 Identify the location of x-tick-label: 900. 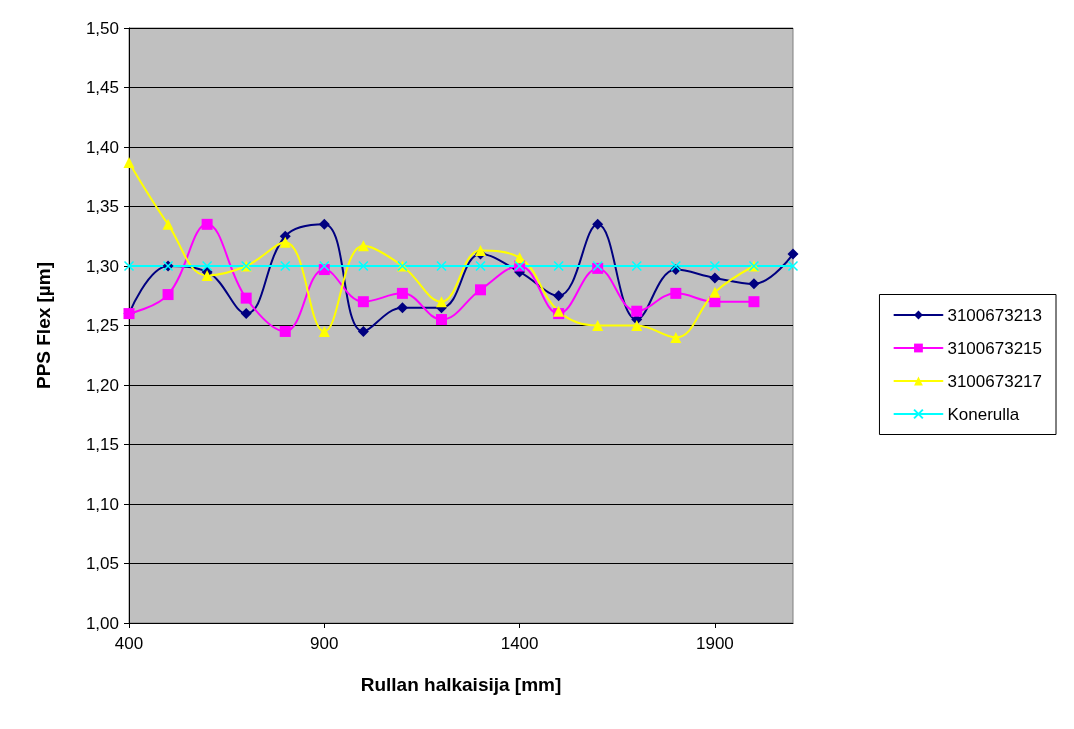
(324, 643).